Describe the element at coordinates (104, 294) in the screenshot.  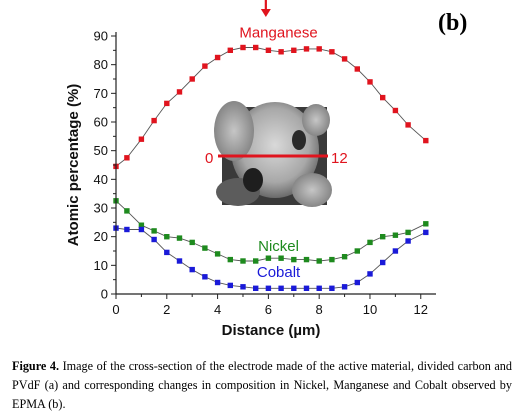
I see `y-tick-label: 0` at that location.